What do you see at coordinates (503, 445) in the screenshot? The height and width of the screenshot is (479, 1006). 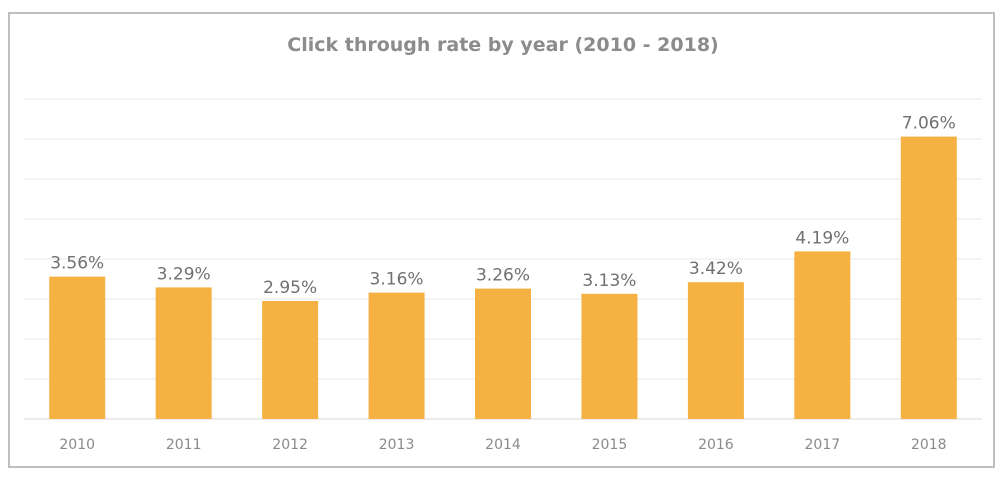 I see `x-tick-label: 2014` at bounding box center [503, 445].